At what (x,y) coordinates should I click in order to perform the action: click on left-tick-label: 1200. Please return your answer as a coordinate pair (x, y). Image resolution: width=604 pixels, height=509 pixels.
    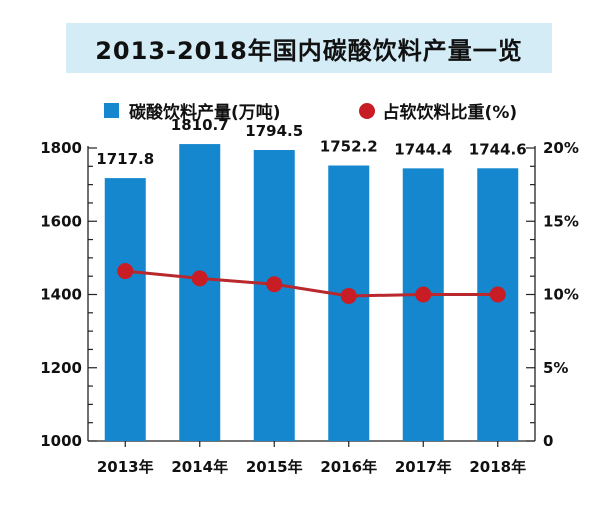
    Looking at the image, I should click on (61, 368).